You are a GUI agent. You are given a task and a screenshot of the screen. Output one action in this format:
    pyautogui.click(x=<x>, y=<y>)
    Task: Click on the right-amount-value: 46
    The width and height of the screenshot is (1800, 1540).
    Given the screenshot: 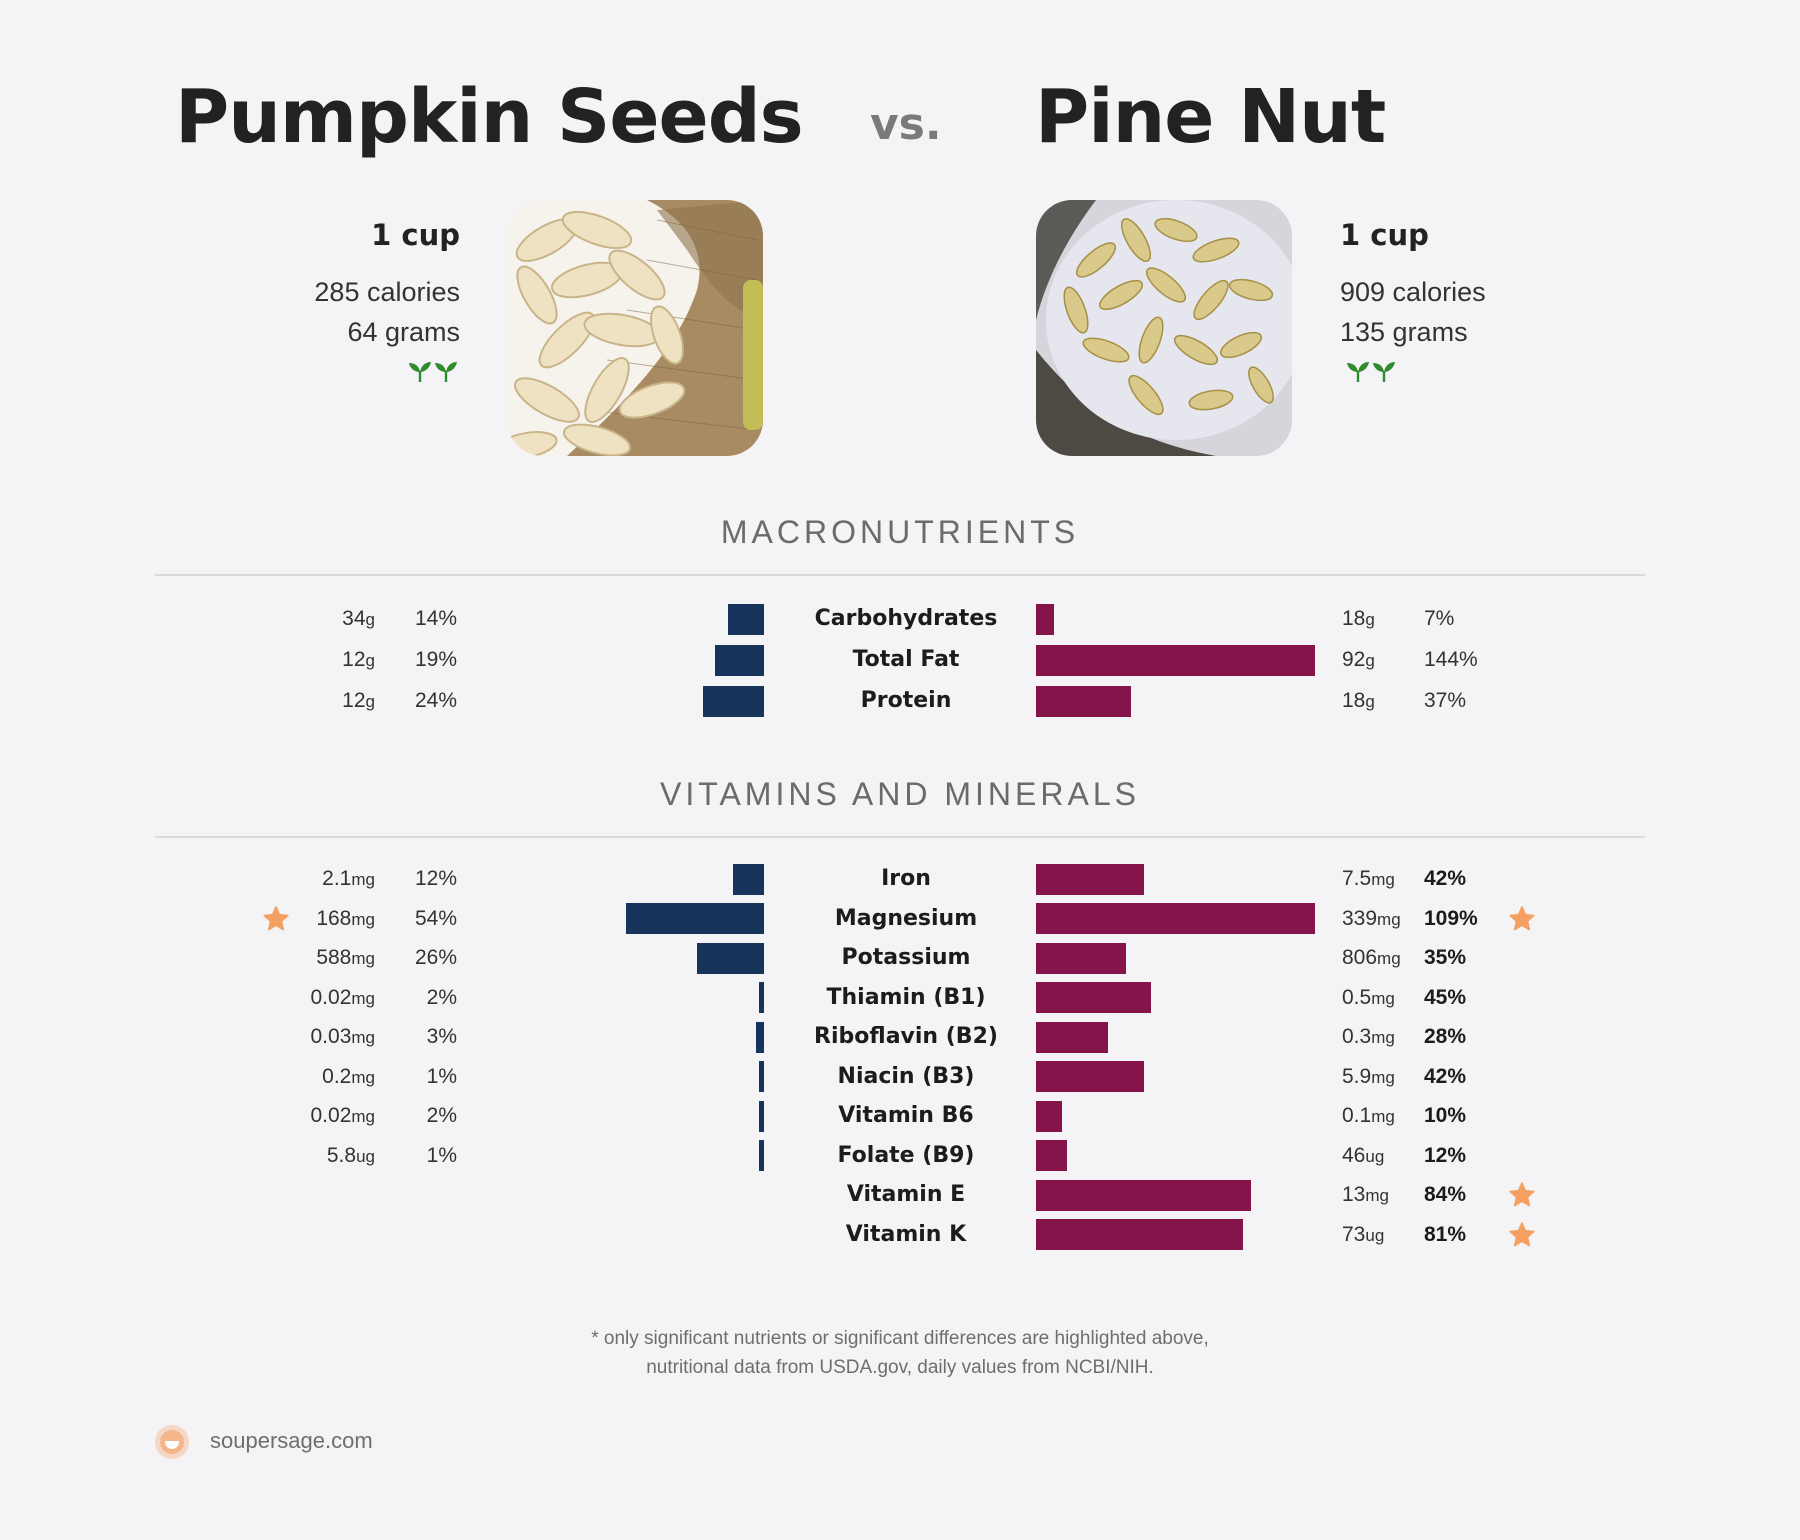 What is the action you would take?
    pyautogui.click(x=1354, y=1155)
    